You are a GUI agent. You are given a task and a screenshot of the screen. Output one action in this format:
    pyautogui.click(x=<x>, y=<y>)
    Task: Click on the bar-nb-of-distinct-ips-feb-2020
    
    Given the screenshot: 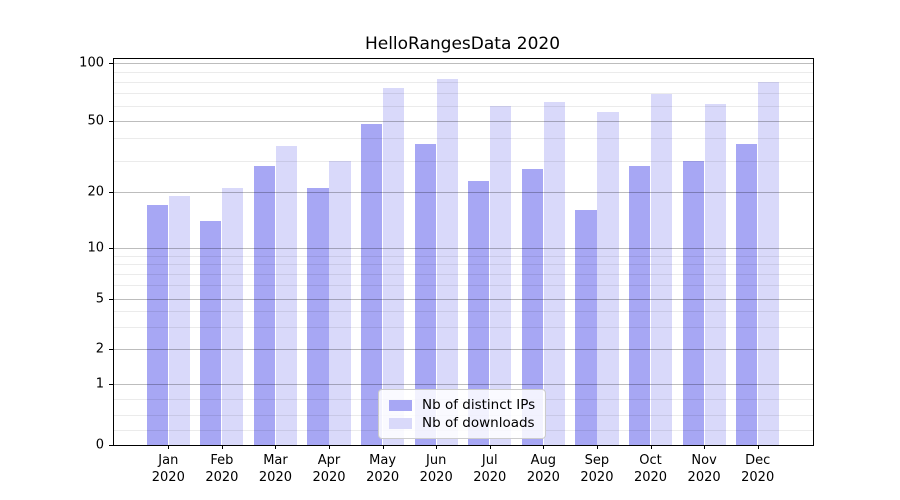 What is the action you would take?
    pyautogui.click(x=211, y=332)
    